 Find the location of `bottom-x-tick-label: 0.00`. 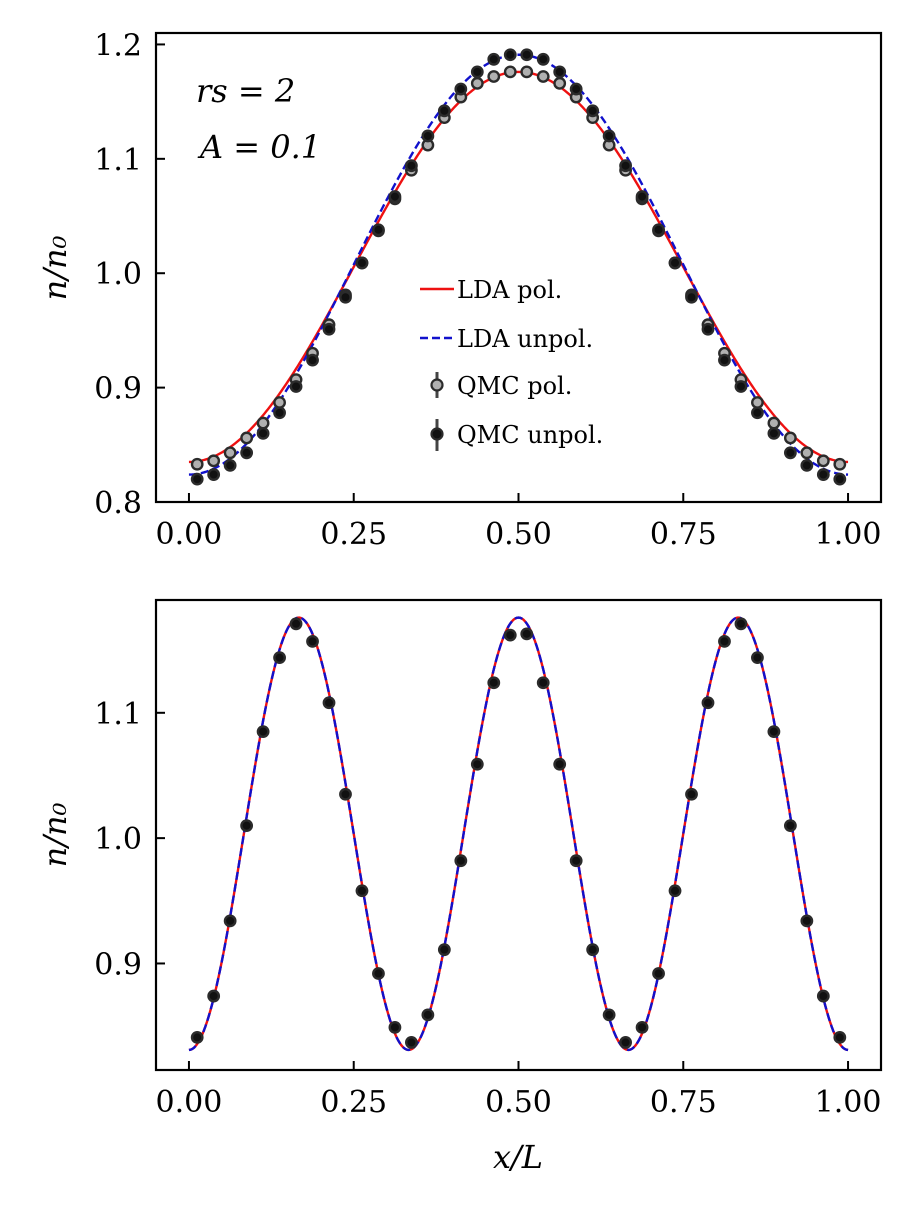

bottom-x-tick-label: 0.00 is located at coordinates (189, 1102).